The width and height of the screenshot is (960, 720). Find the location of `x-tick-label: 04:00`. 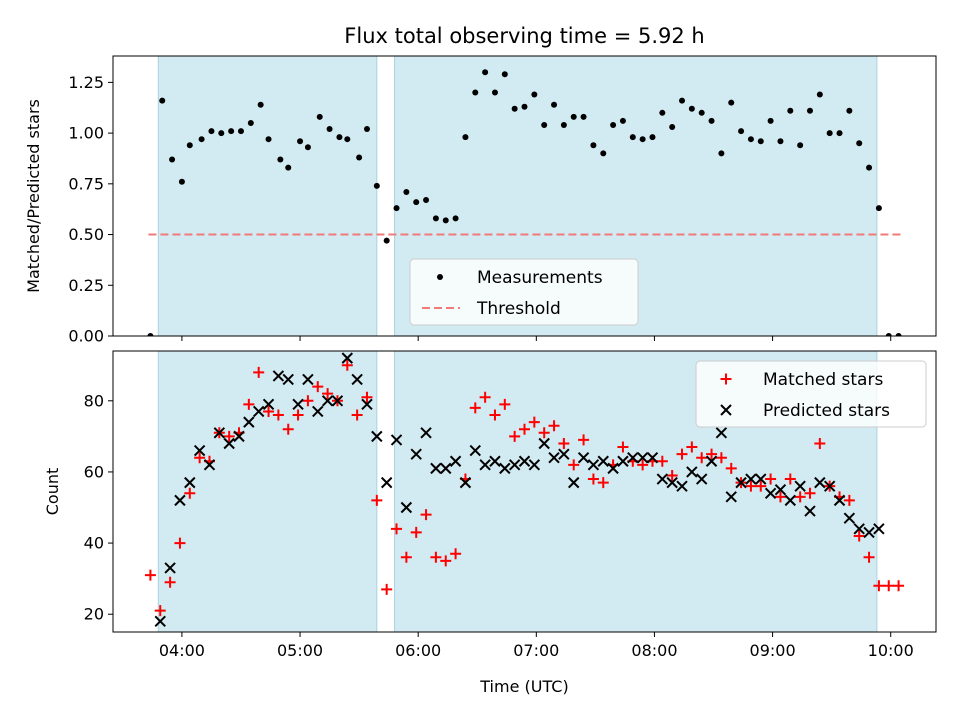

x-tick-label: 04:00 is located at coordinates (182, 650).